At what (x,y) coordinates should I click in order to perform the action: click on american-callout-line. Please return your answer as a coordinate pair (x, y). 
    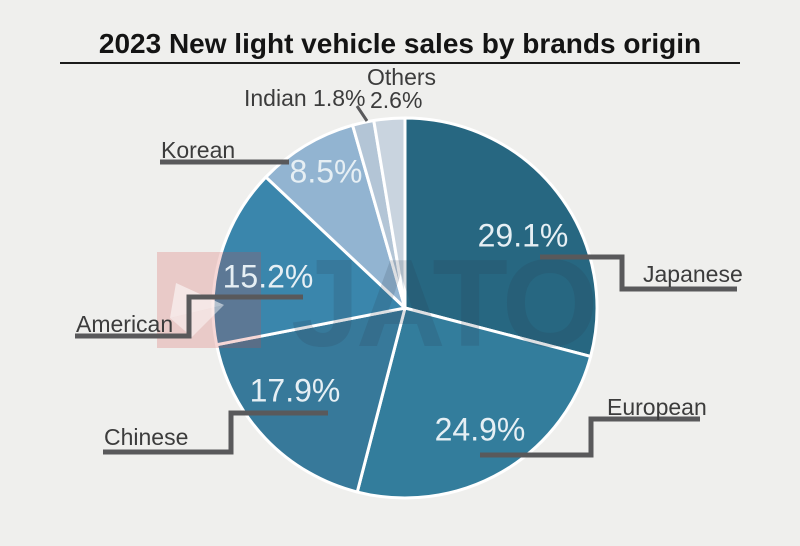
    Looking at the image, I should click on (189, 316).